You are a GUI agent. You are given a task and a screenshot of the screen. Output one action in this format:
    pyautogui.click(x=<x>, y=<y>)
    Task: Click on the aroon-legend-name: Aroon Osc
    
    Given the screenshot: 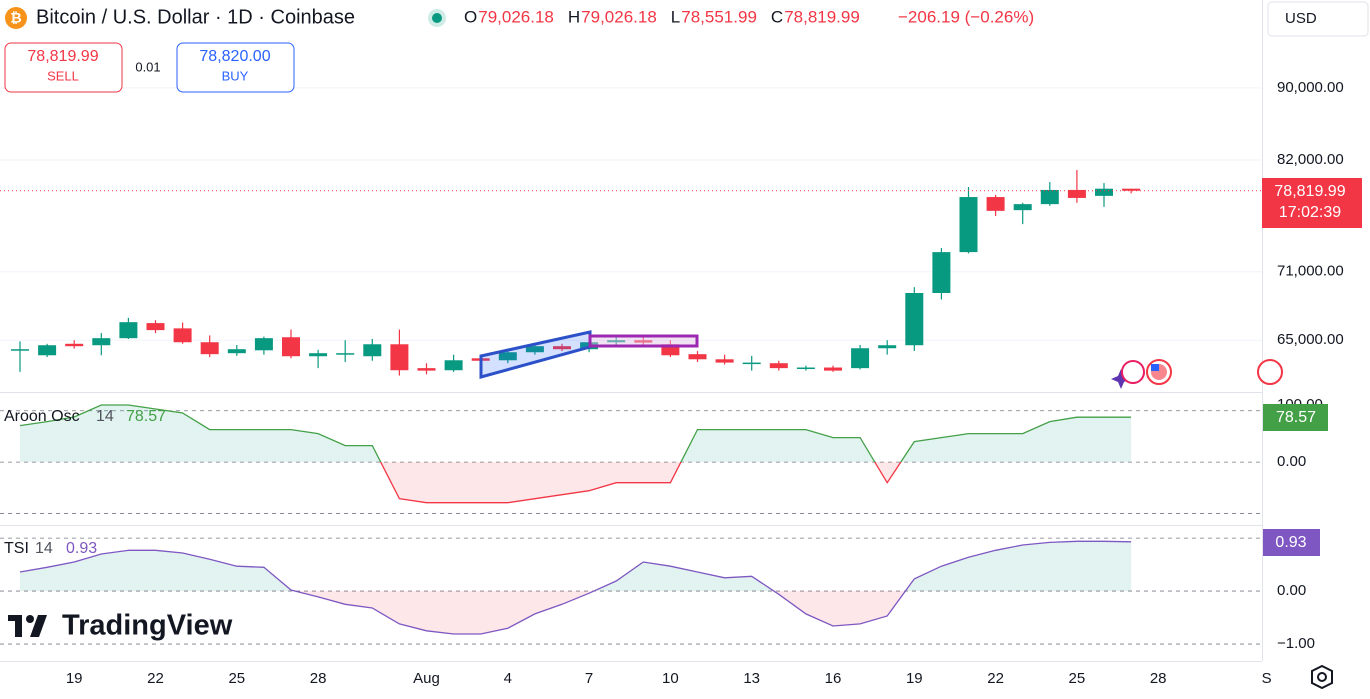 What is the action you would take?
    pyautogui.click(x=42, y=416)
    